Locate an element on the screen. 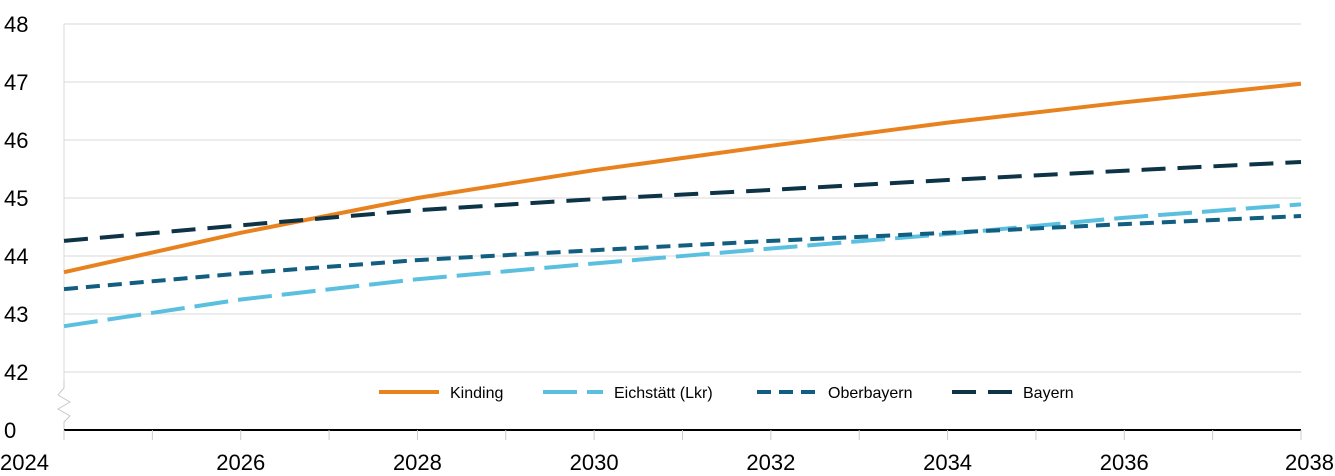 This screenshot has height=476, width=1335. legend-label-oberbayern: Oberbayern is located at coordinates (870, 393).